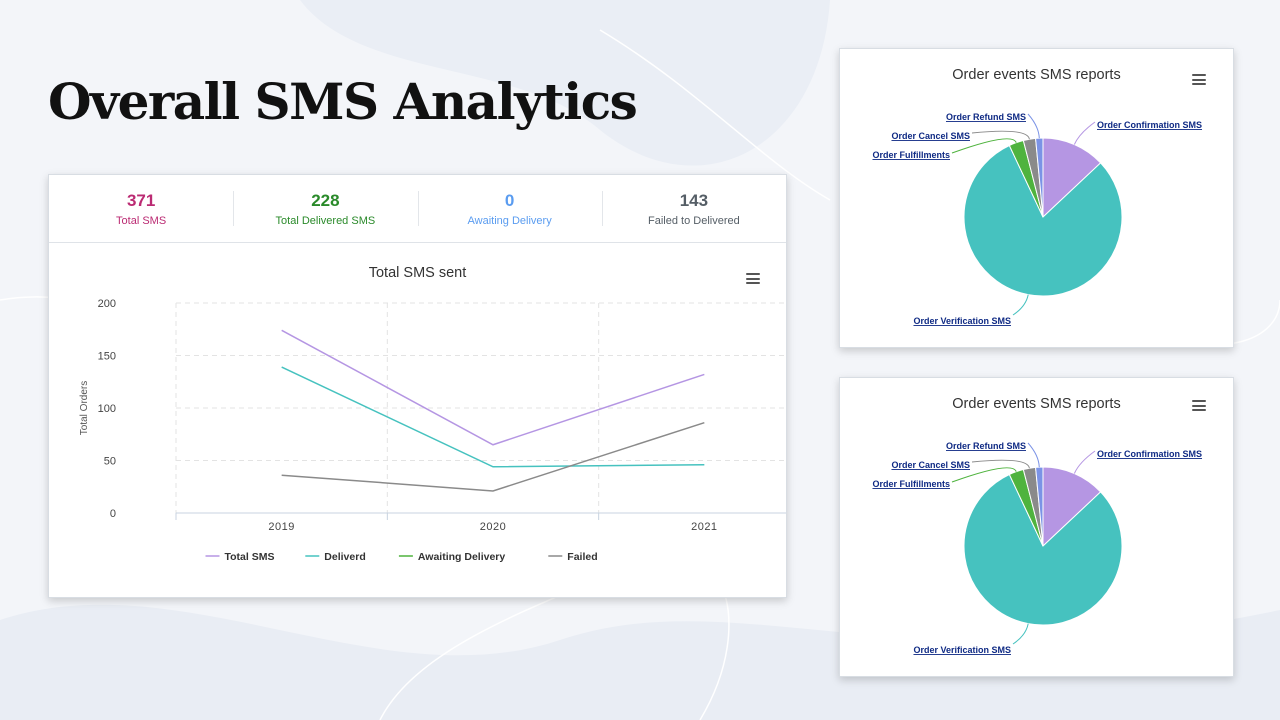  Describe the element at coordinates (704, 527) in the screenshot. I see `x-tick-label: 2021` at that location.